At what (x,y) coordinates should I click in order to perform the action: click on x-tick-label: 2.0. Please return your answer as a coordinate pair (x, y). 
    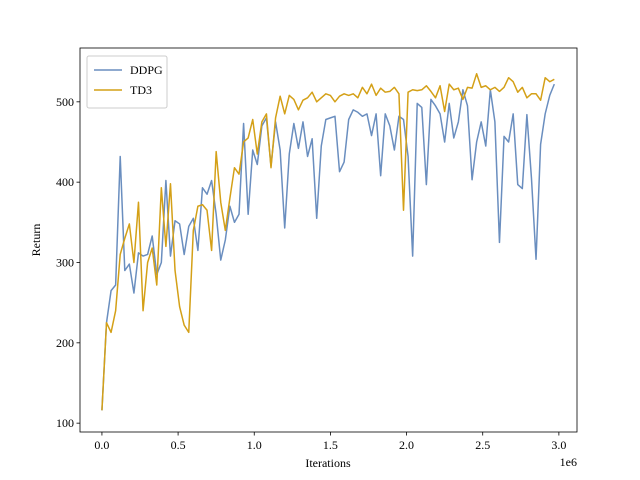
    Looking at the image, I should click on (406, 445).